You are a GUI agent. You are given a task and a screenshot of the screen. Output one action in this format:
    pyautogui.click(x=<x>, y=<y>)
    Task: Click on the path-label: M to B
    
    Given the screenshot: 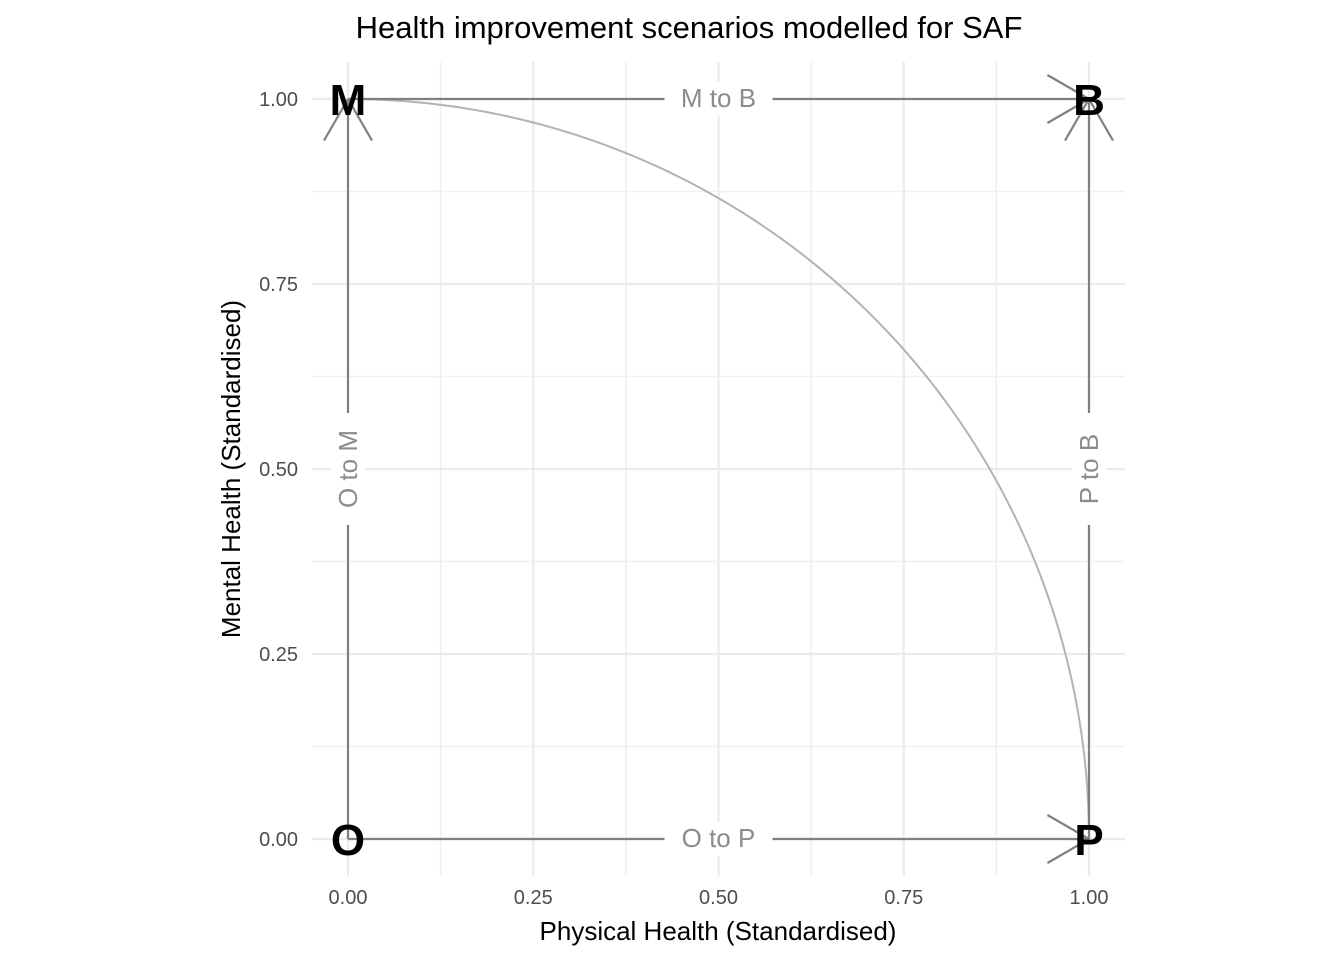 What is the action you would take?
    pyautogui.click(x=718, y=98)
    